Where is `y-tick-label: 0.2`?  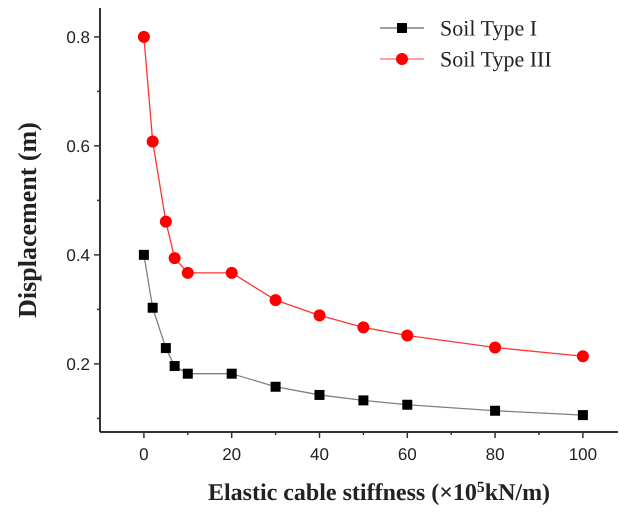
y-tick-label: 0.2 is located at coordinates (78, 364).